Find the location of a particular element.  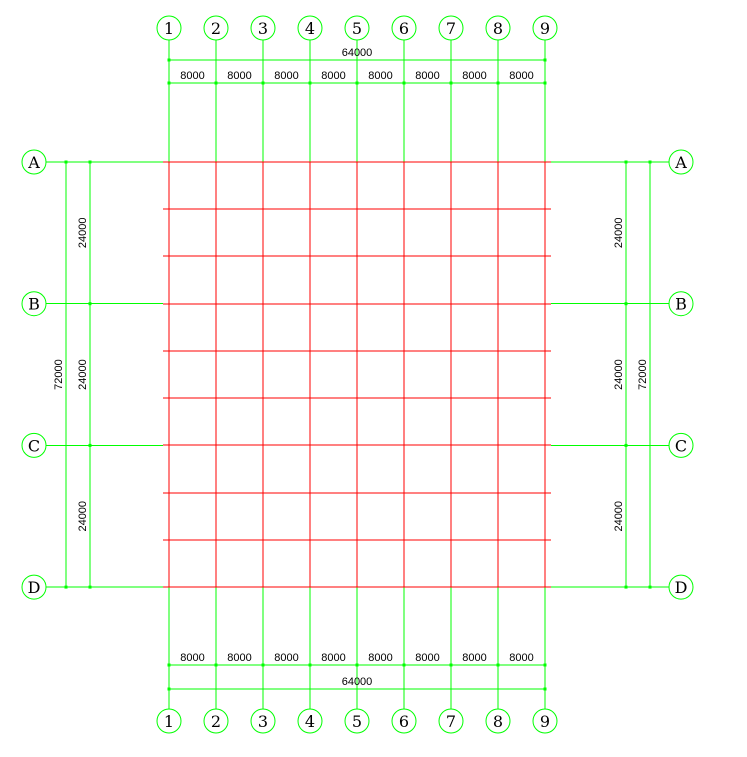

column-axis-top-label: 2 is located at coordinates (216, 28).